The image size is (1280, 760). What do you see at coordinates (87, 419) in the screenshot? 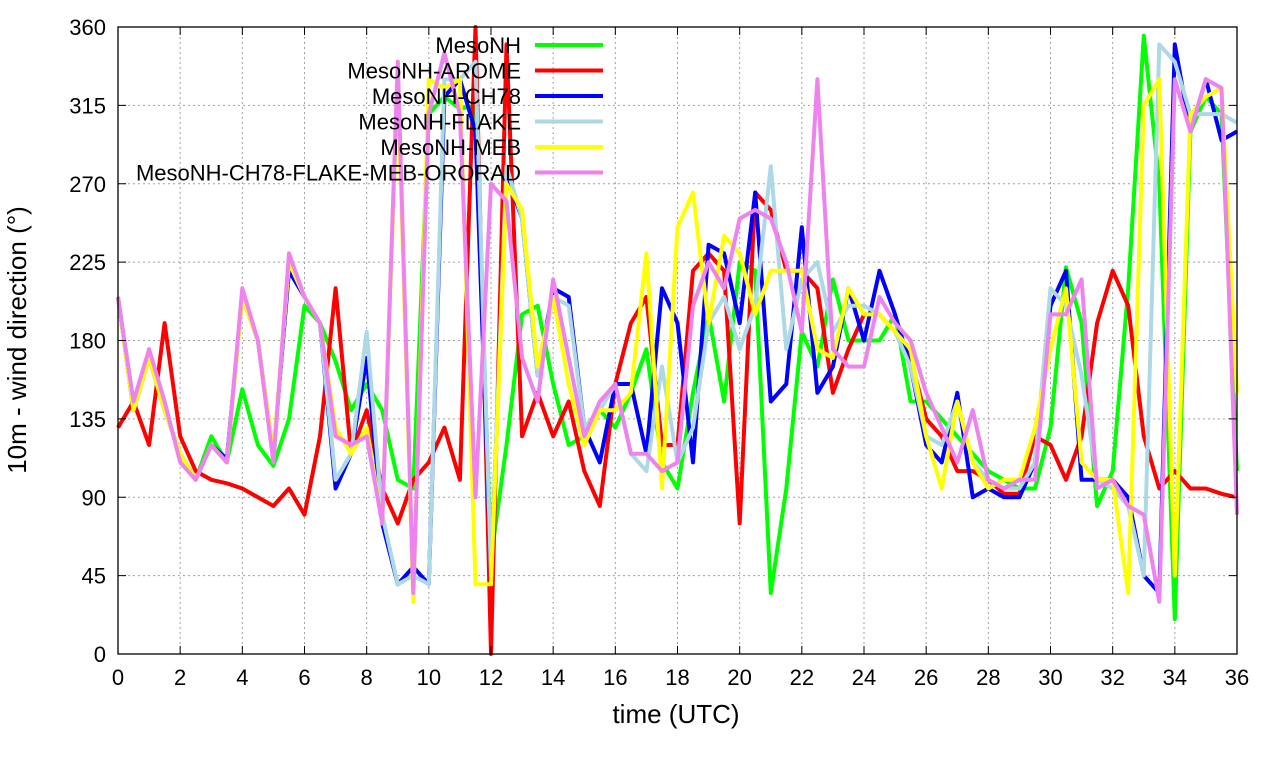
I see `y-tick-label: 135` at bounding box center [87, 419].